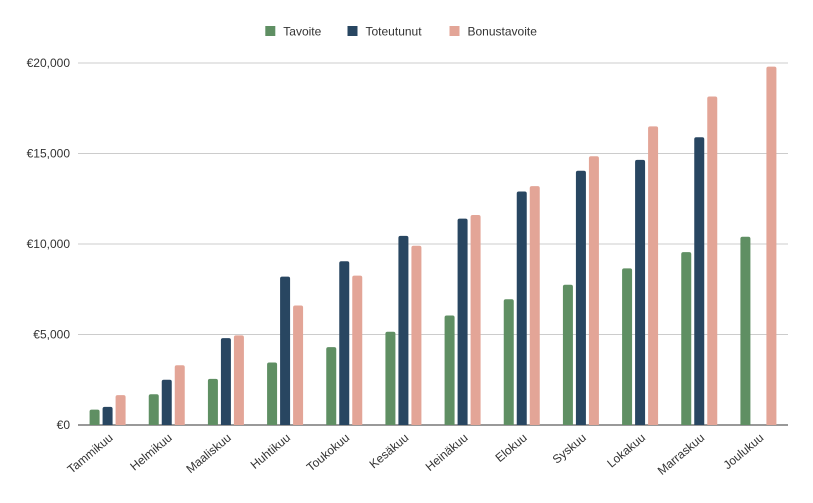 The image size is (813, 503). What do you see at coordinates (712, 261) in the screenshot?
I see `bar-bonustavoite-marraskuu` at bounding box center [712, 261].